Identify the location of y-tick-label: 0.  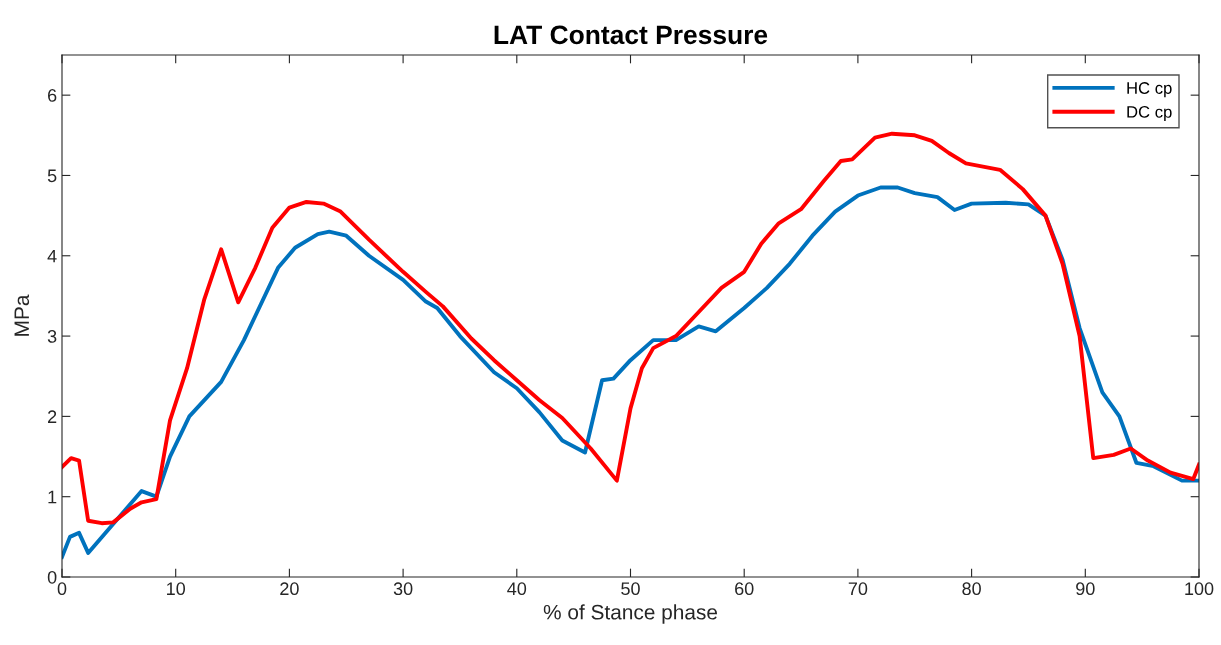
(52, 577).